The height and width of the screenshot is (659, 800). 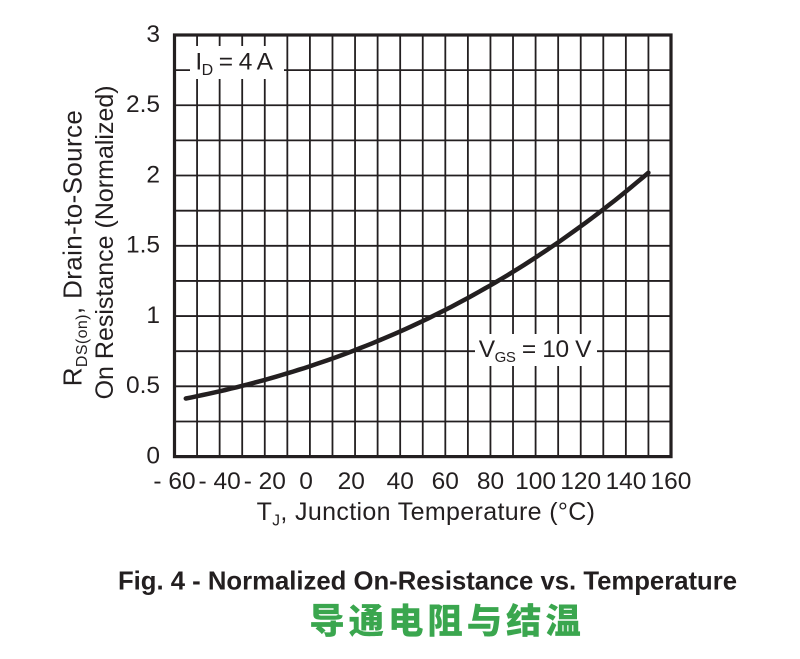 What do you see at coordinates (143, 245) in the screenshot?
I see `svg-text: 1.5` at bounding box center [143, 245].